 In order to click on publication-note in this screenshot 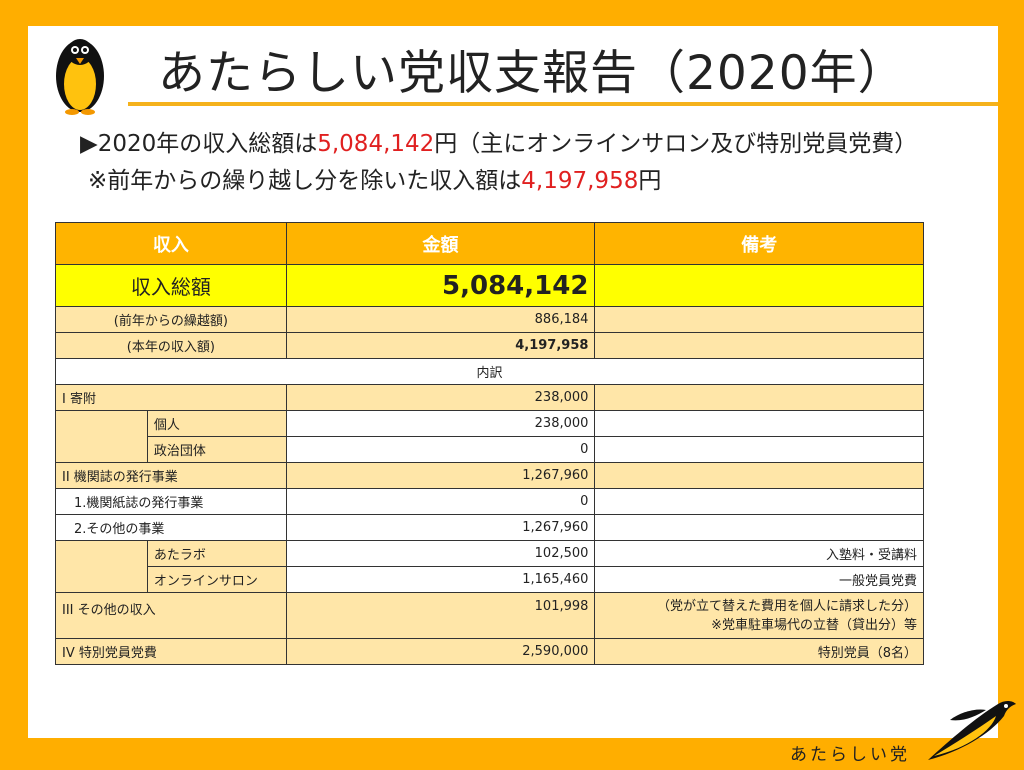, I will do `click(759, 475)`.